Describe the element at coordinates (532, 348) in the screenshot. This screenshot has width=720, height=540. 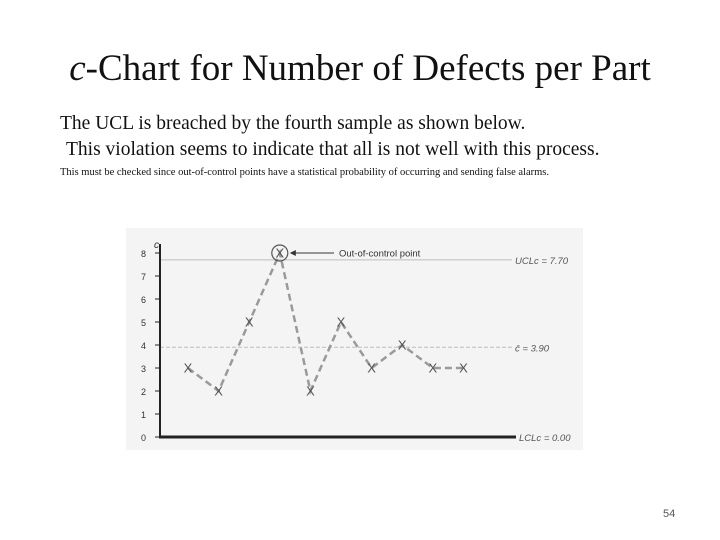
I see `center-label: c̄ = 3.90` at that location.